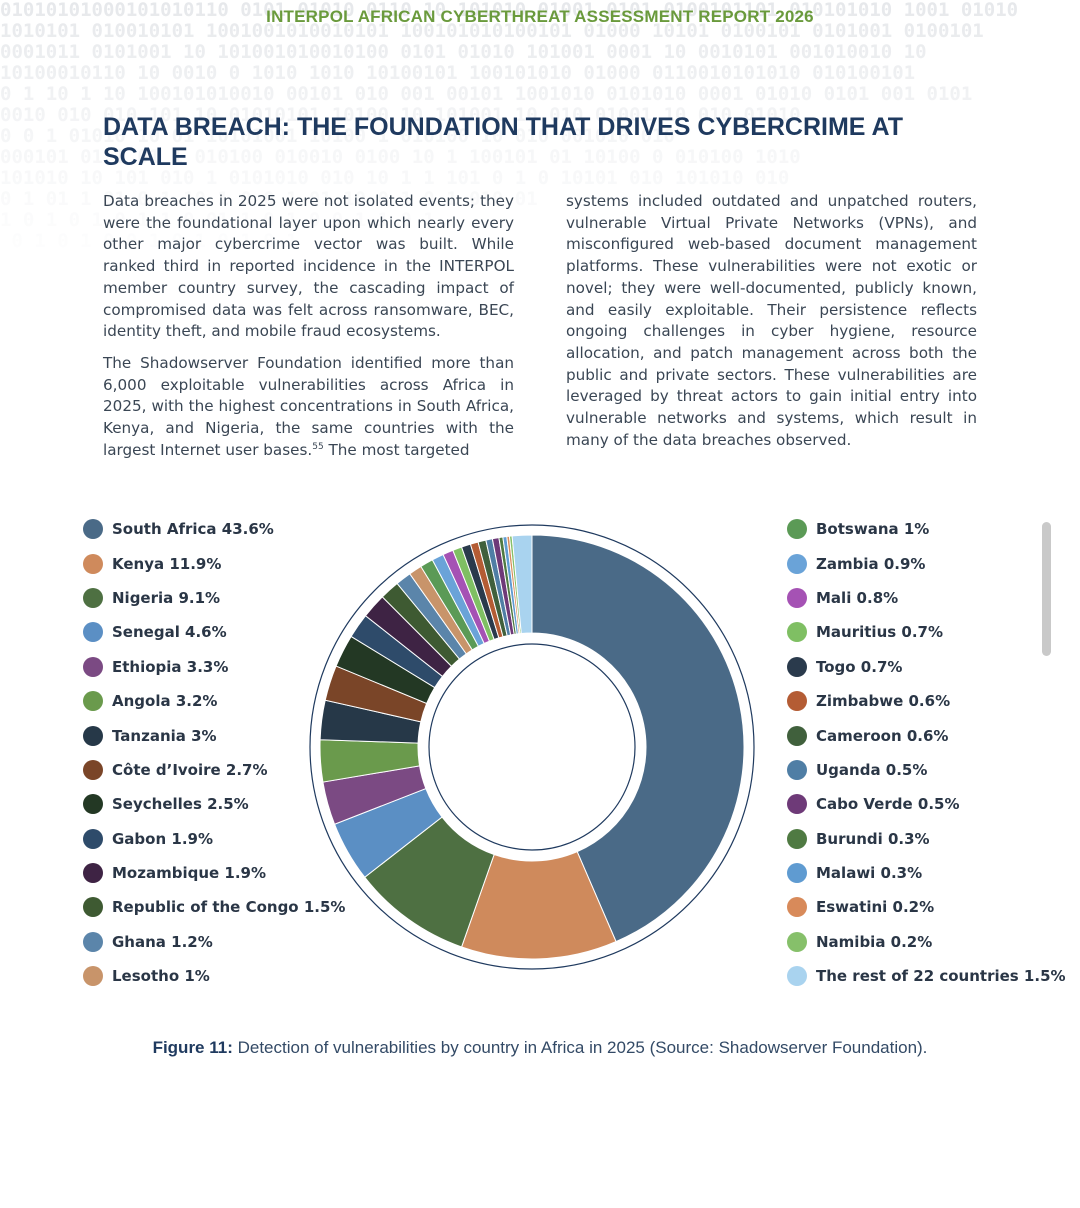  I want to click on legend-item: Lesotho 1%, so click(214, 976).